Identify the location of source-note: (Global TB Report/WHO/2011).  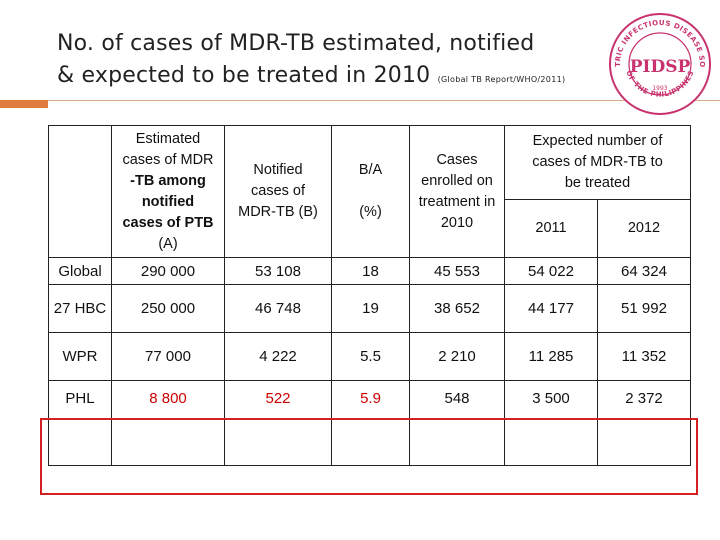
(501, 79).